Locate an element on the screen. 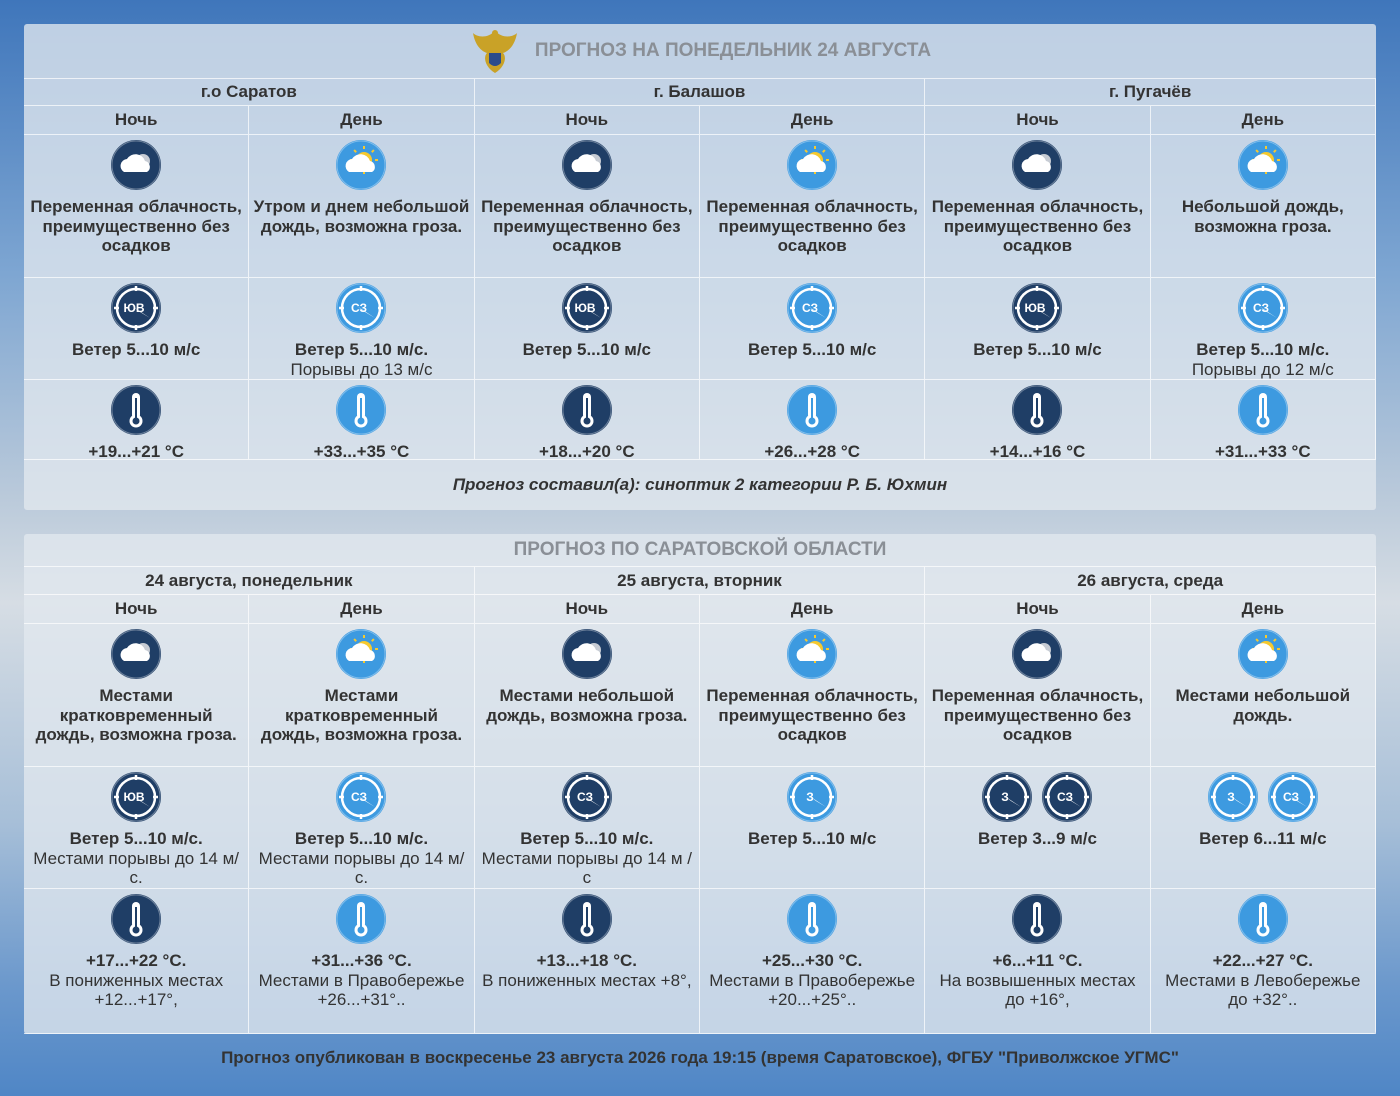  icons: З is located at coordinates (812, 797).